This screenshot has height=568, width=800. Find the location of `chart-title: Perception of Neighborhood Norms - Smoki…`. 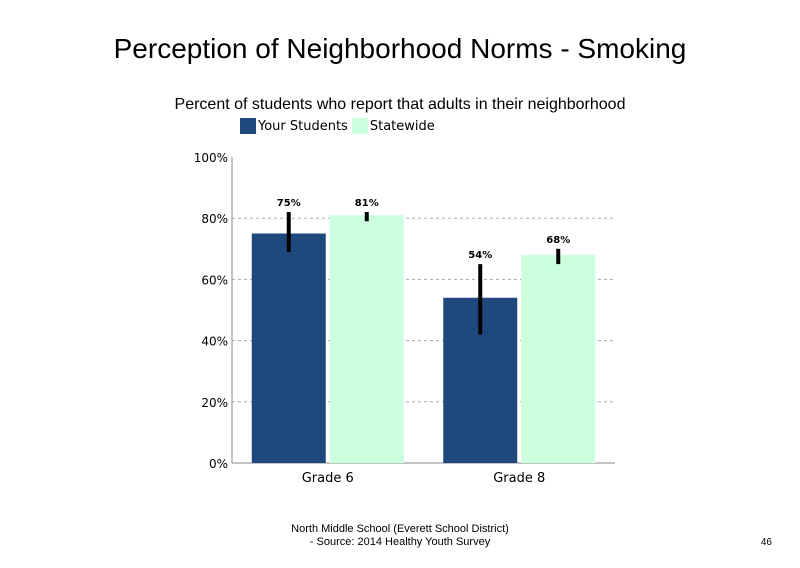

chart-title: Perception of Neighborhood Norms - Smoki… is located at coordinates (400, 48).